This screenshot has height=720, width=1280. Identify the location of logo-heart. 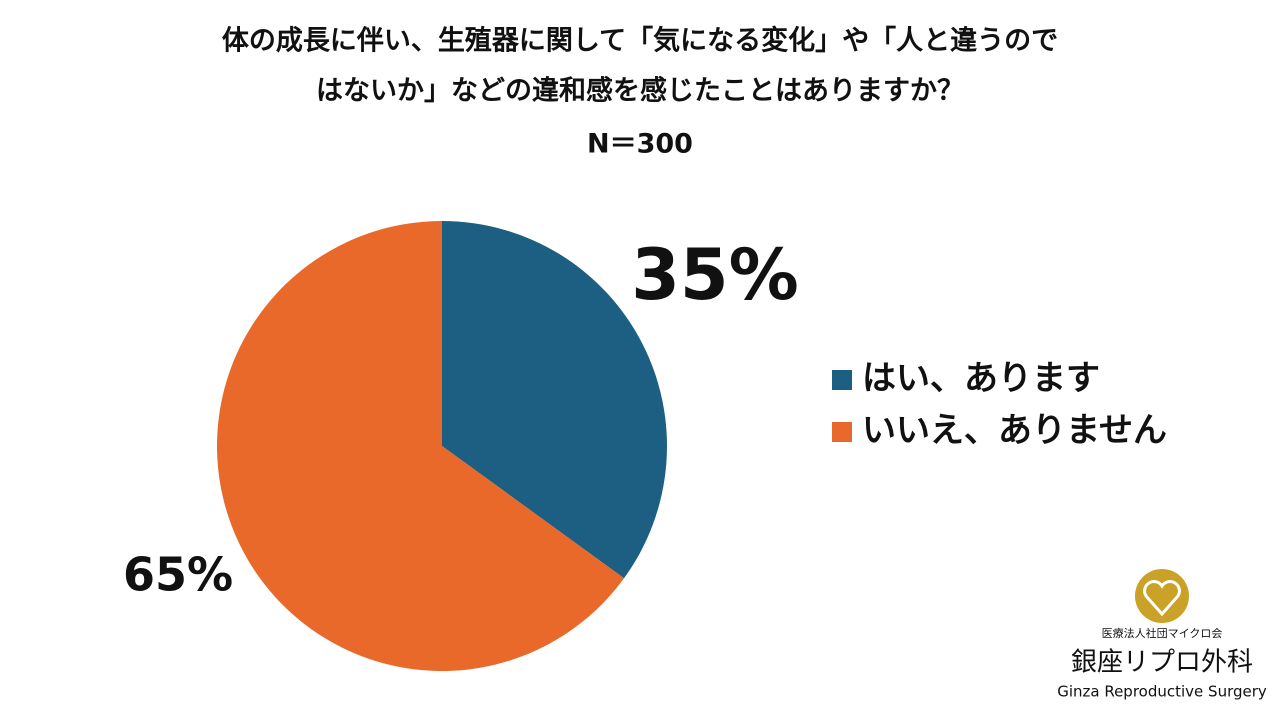
(1162, 598).